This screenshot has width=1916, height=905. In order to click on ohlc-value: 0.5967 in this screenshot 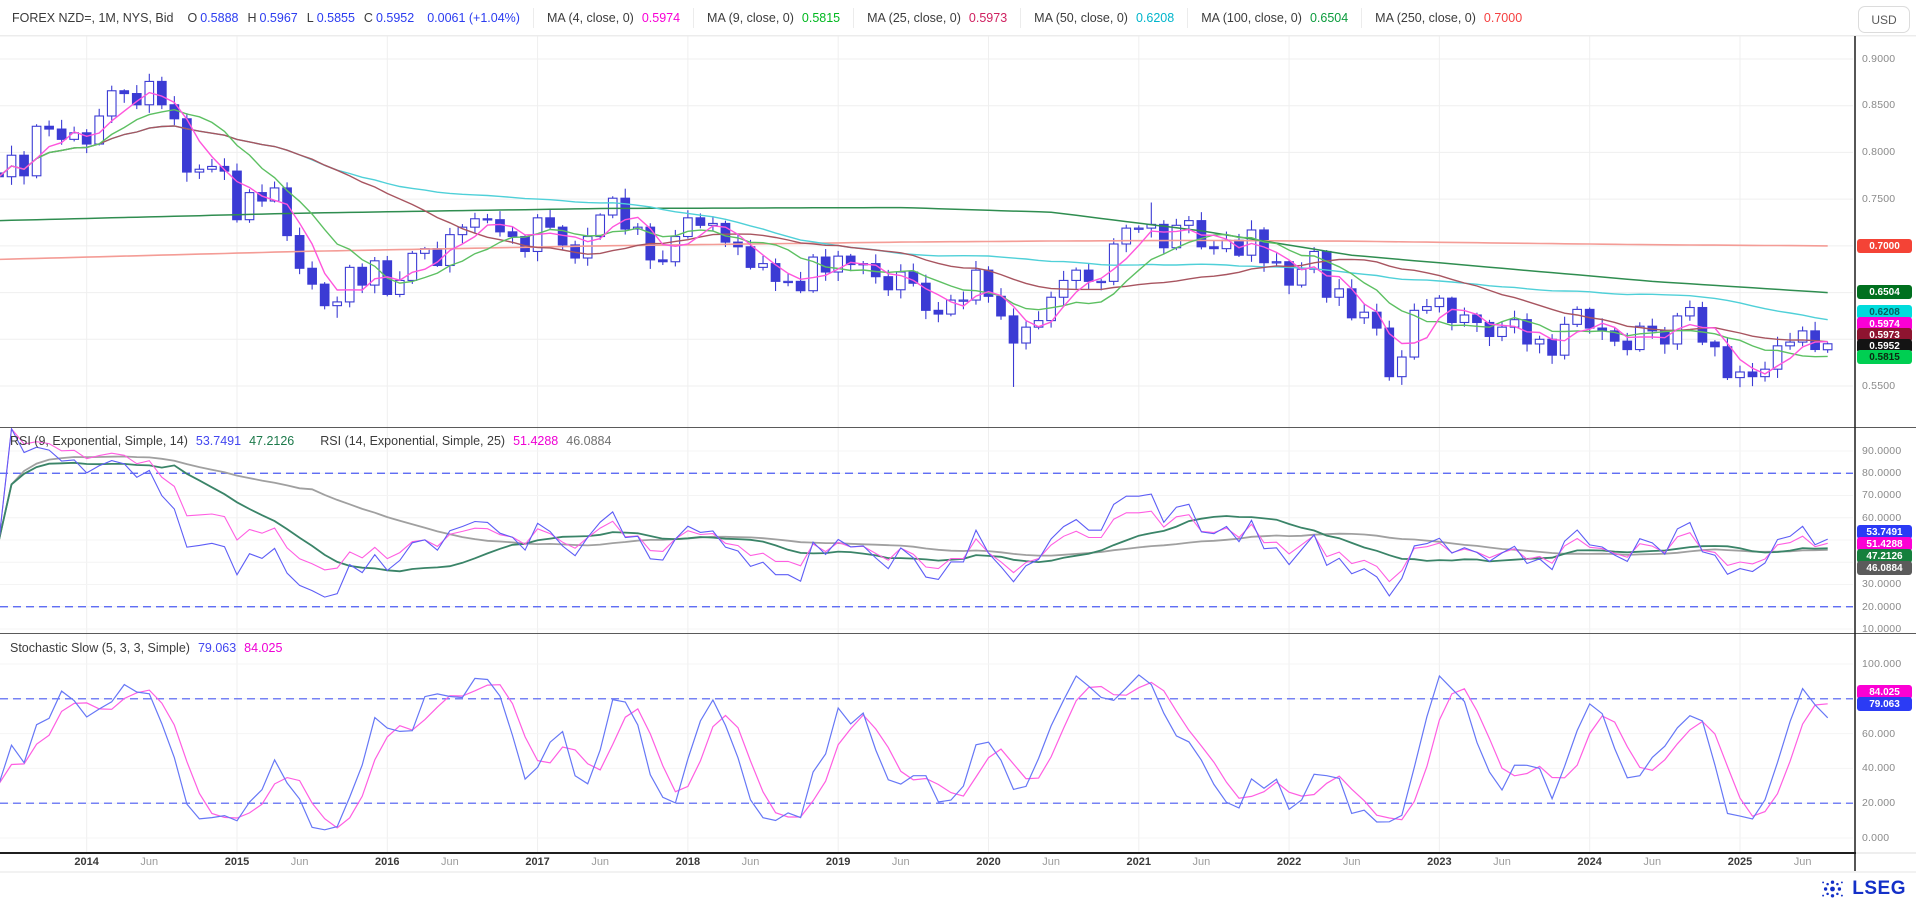, I will do `click(278, 17)`.